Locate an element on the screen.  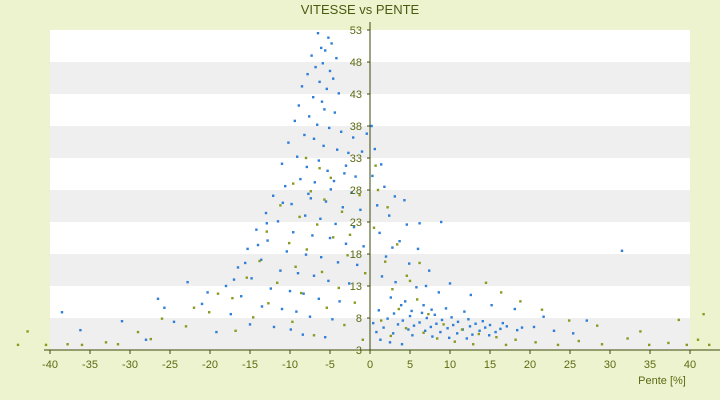
x-tick-label: 40 is located at coordinates (690, 365).